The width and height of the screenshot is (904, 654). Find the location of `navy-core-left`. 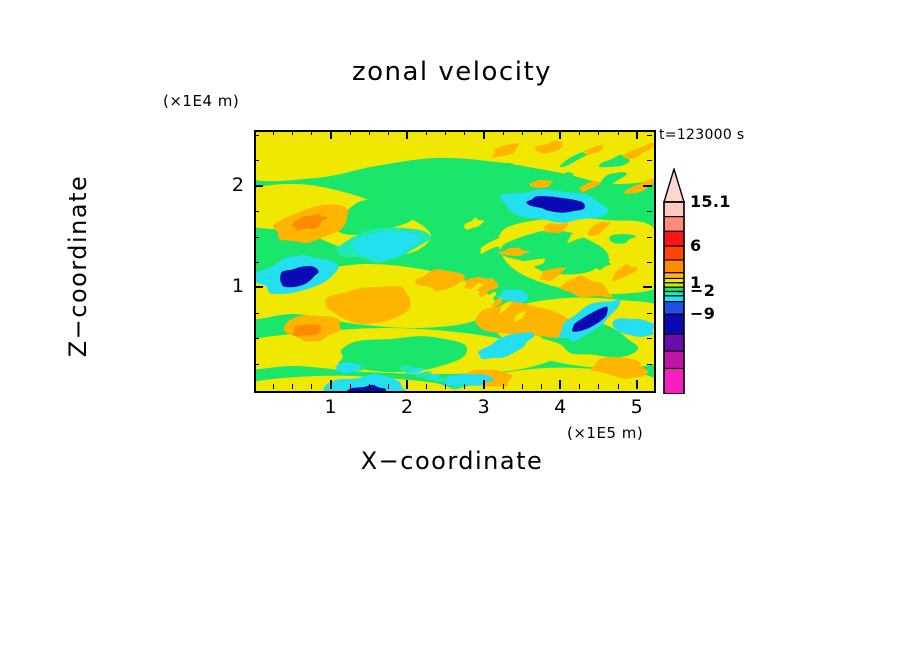

navy-core-left is located at coordinates (299, 277).